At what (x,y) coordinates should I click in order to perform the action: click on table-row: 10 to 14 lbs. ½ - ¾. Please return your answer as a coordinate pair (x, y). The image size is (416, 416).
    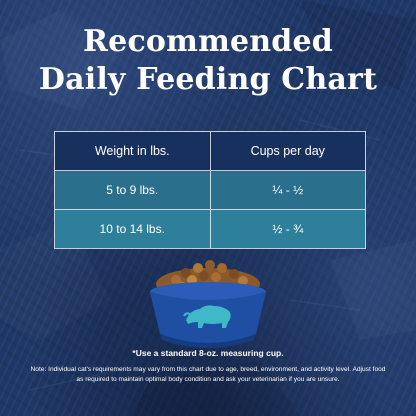
    Looking at the image, I should click on (210, 229).